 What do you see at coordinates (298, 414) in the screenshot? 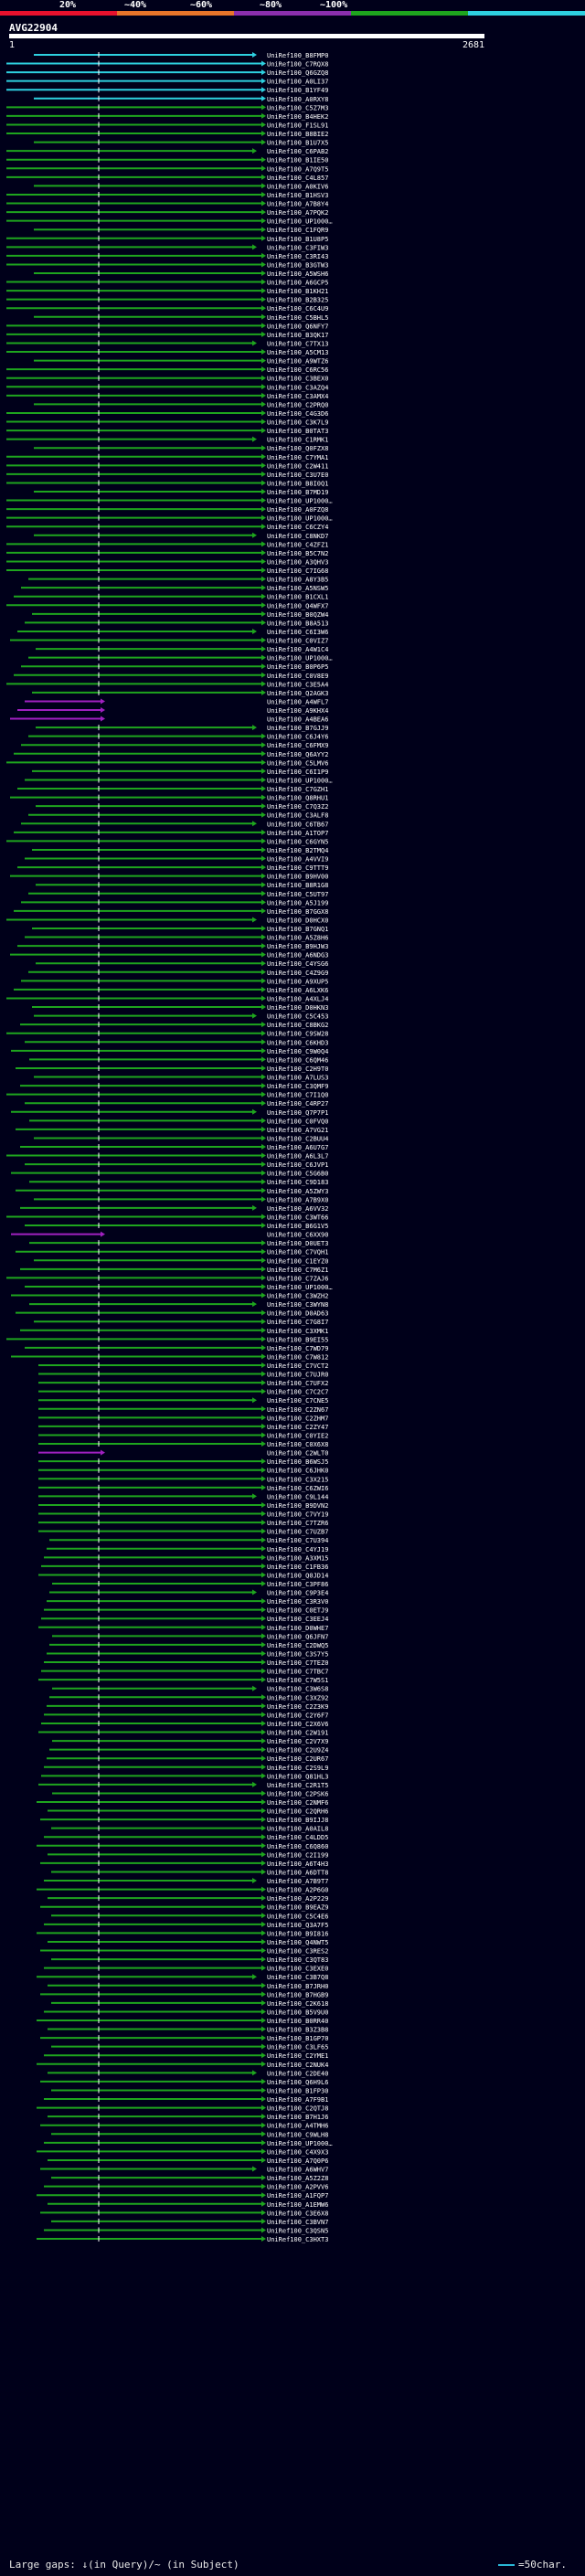
I see `hit-label: UniRef100_C4G3D6` at bounding box center [298, 414].